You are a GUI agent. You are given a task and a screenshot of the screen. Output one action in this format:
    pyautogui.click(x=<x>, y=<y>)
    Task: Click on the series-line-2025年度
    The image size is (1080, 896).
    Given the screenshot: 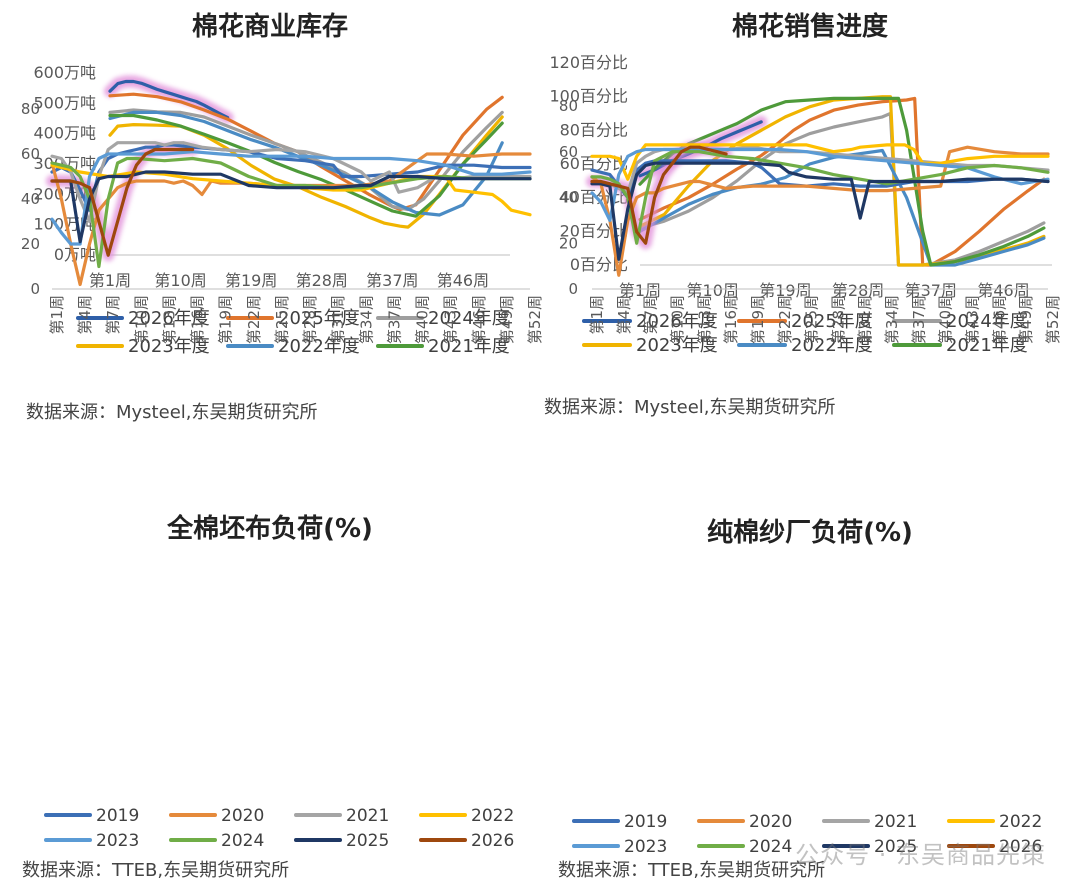 What is the action you would take?
    pyautogui.click(x=842, y=181)
    